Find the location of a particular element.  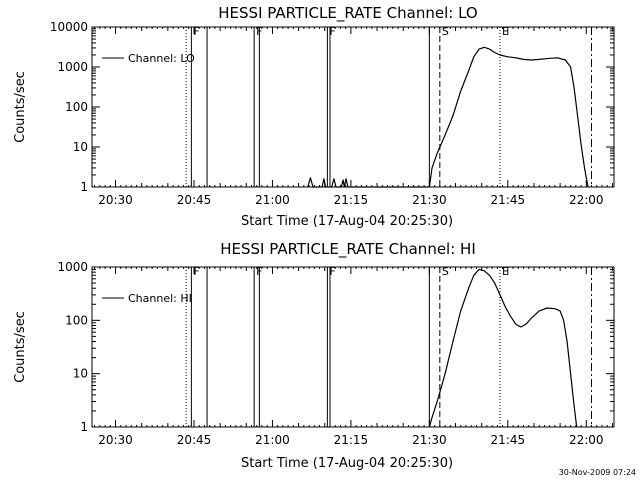

lo-legend-label: Channel: LO is located at coordinates (161, 58).